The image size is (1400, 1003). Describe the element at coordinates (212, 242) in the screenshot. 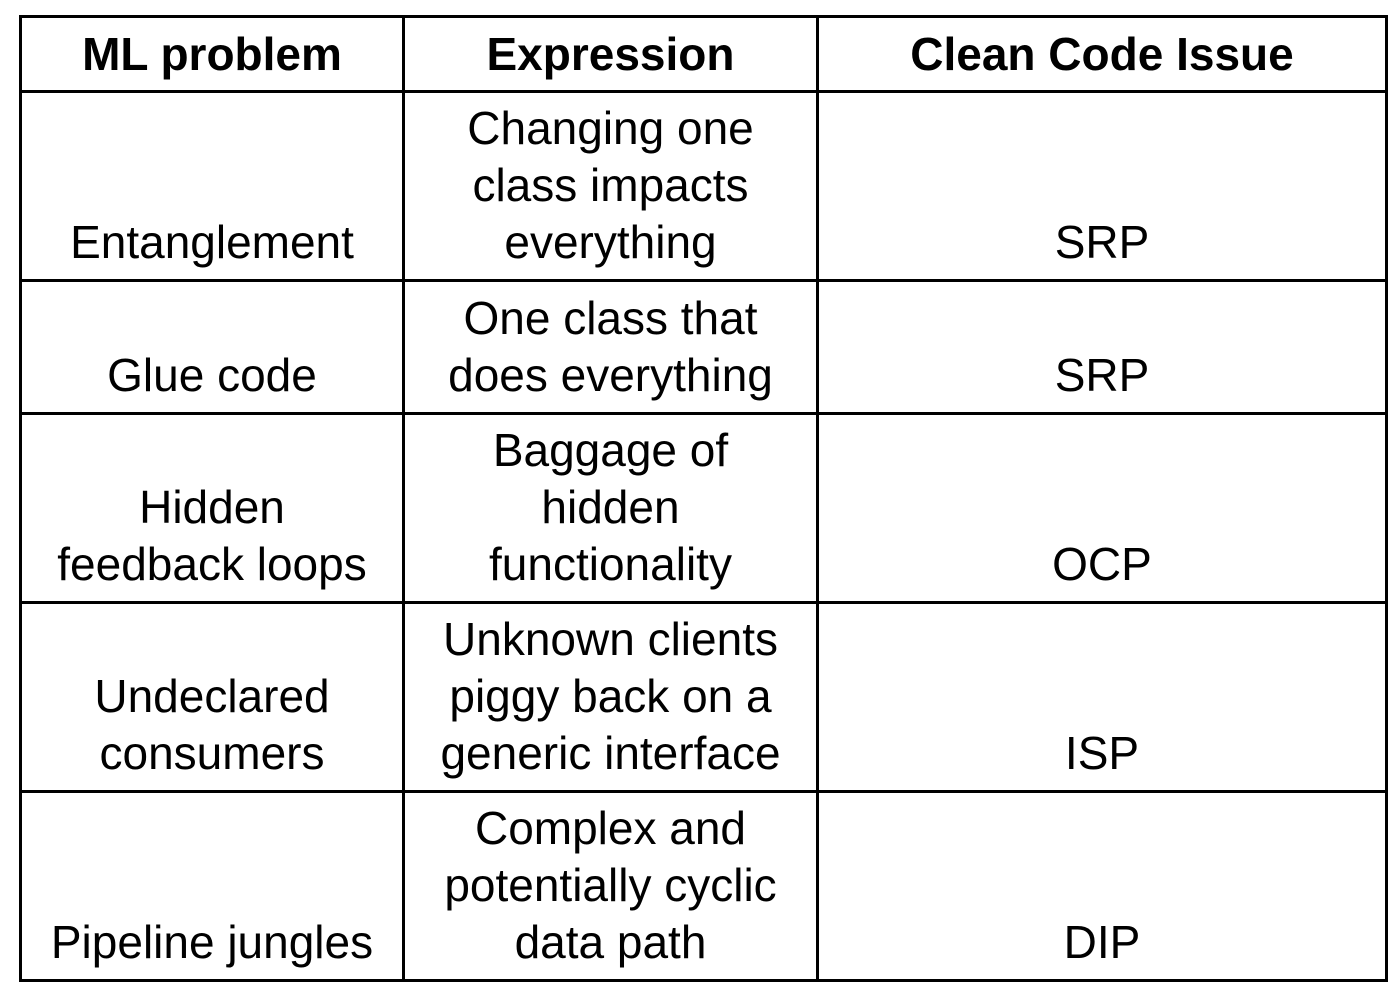

I see `ml-problem-text: Entanglement` at that location.